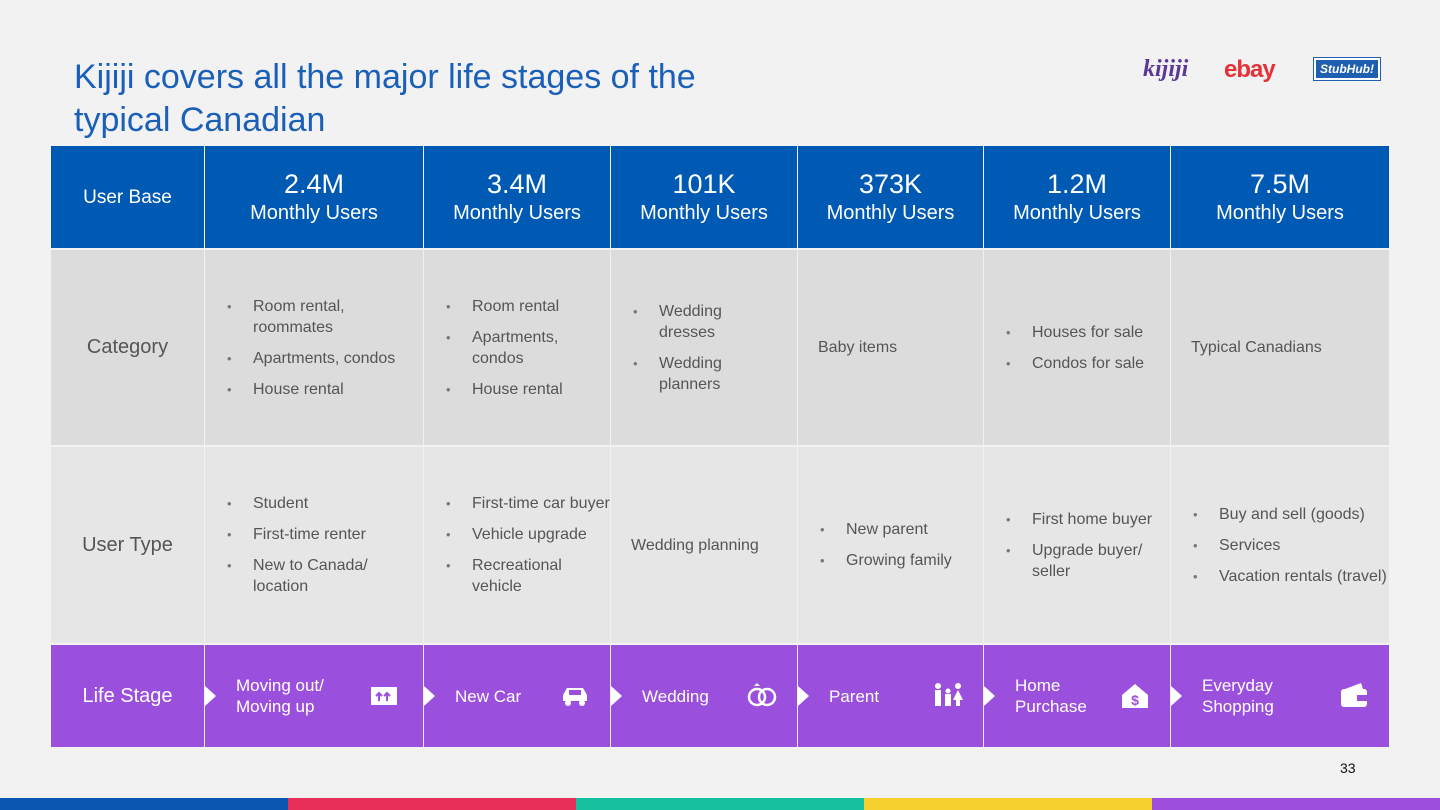  I want to click on header-cell: 373K Monthly Users, so click(890, 197).